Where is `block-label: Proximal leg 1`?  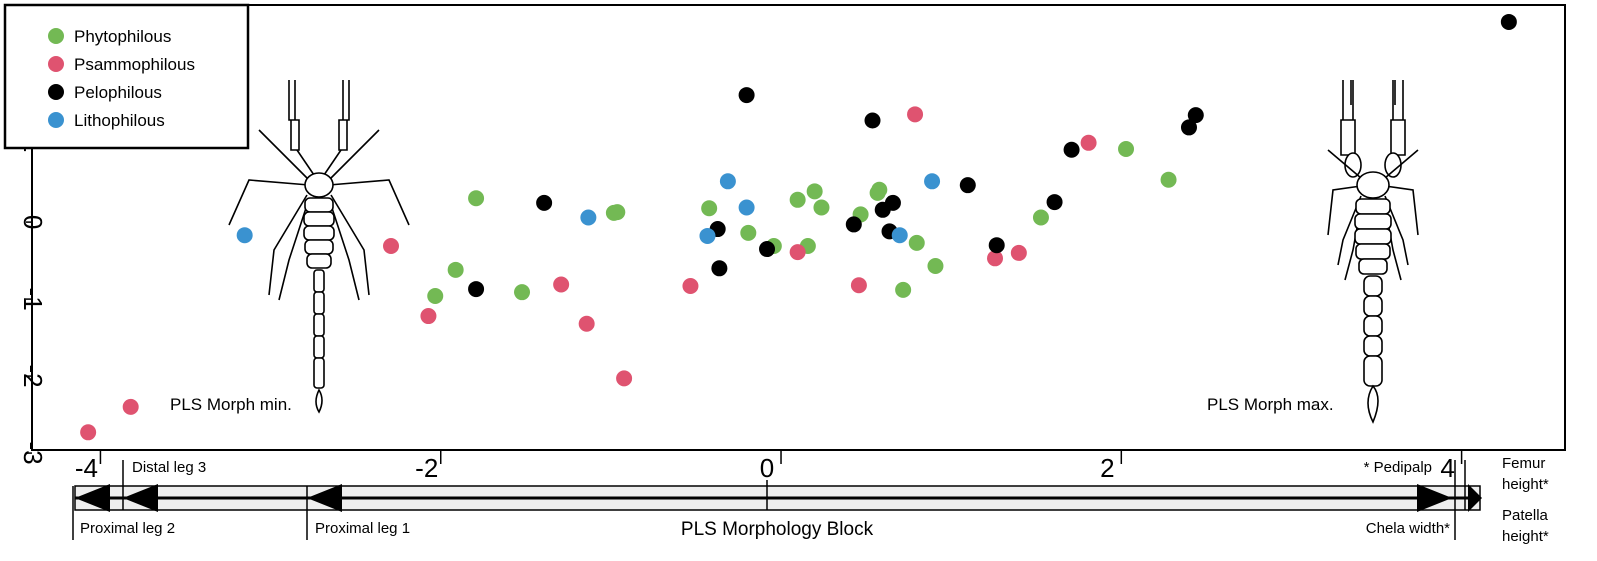 block-label: Proximal leg 1 is located at coordinates (362, 528).